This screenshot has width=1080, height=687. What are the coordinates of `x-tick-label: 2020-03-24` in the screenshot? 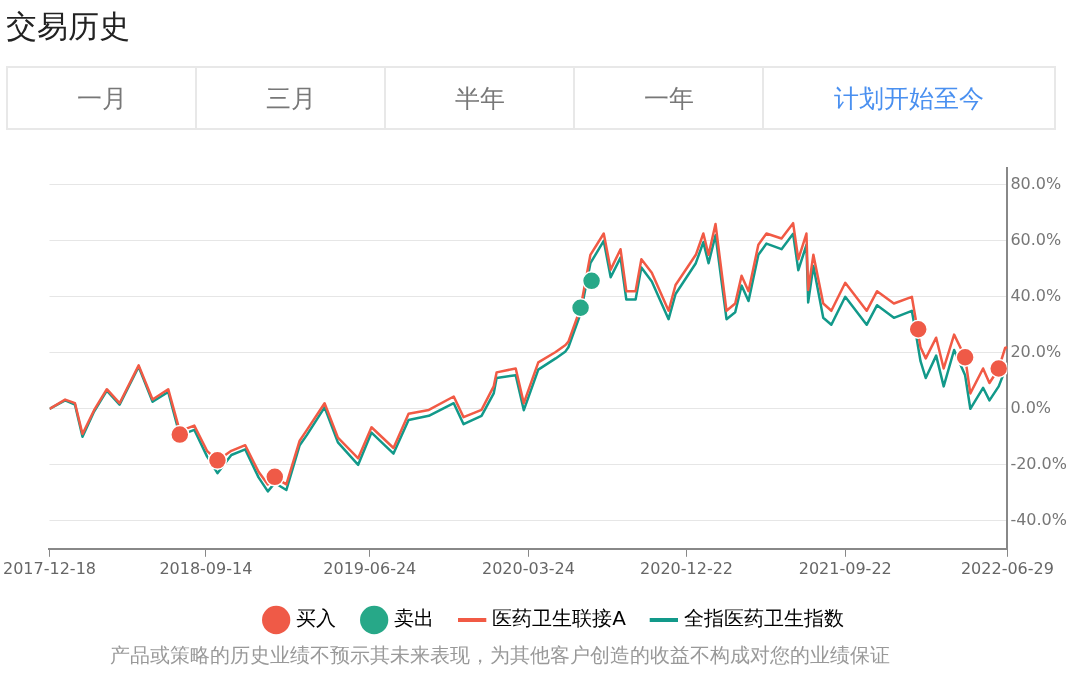 It's located at (528, 568).